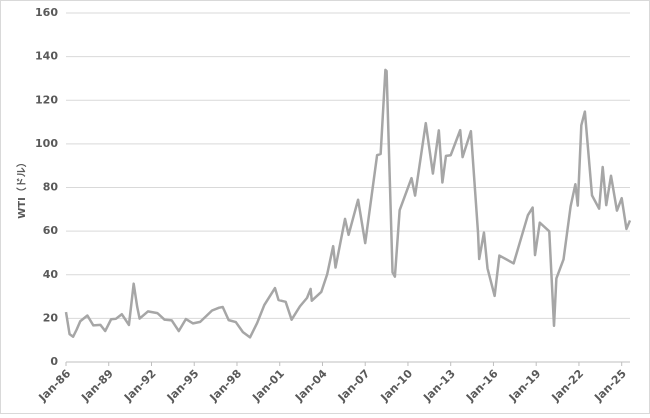 This screenshot has height=418, width=650. What do you see at coordinates (51, 230) in the screenshot?
I see `y-tick-label: 60` at bounding box center [51, 230].